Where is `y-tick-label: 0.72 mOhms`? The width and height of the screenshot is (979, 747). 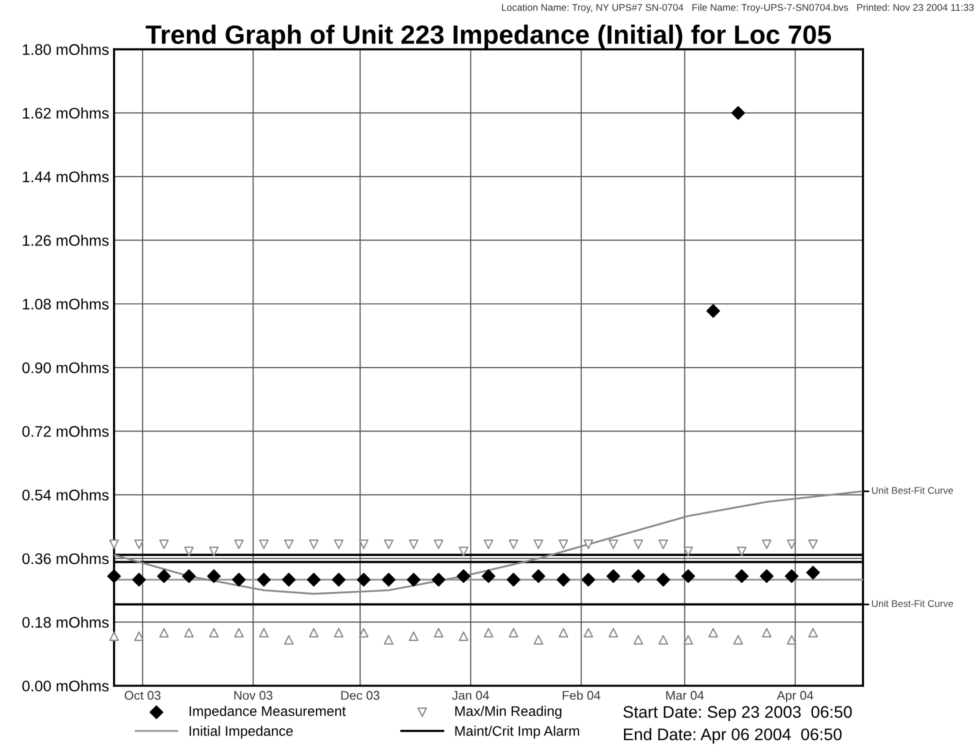
y-tick-label: 0.72 mOhms is located at coordinates (65, 431).